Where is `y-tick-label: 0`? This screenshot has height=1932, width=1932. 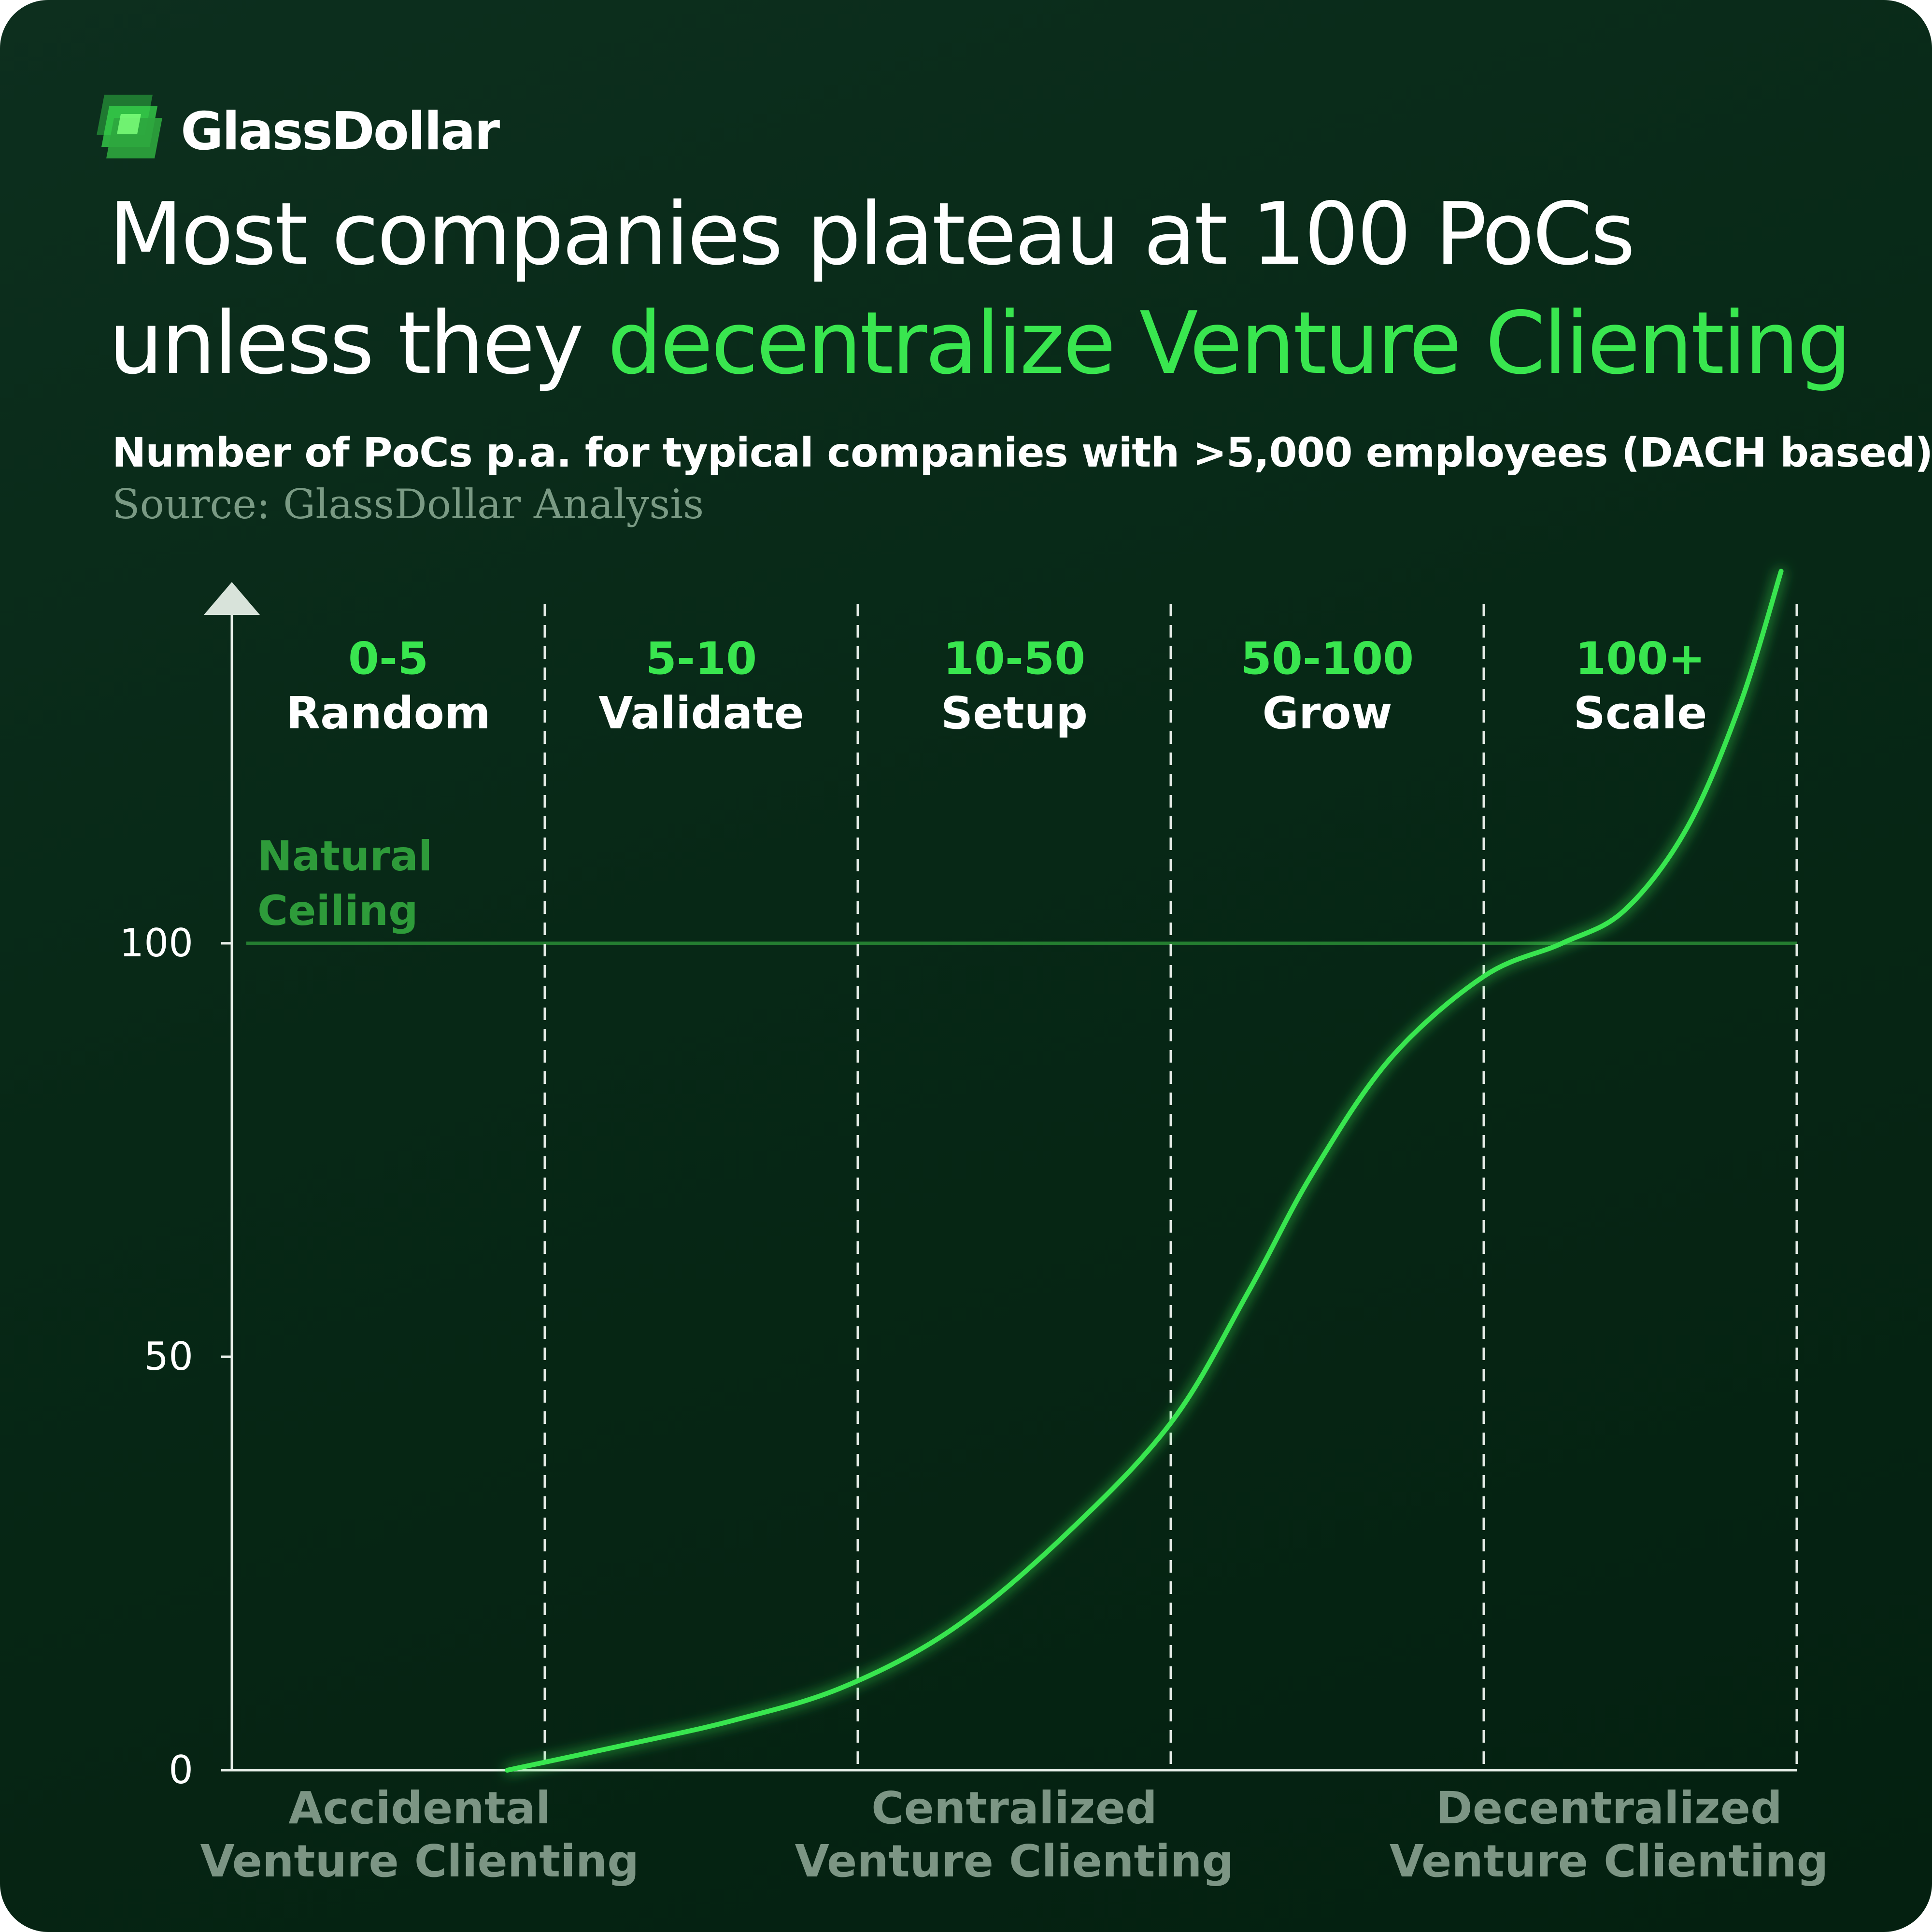
y-tick-label: 0 is located at coordinates (181, 1769).